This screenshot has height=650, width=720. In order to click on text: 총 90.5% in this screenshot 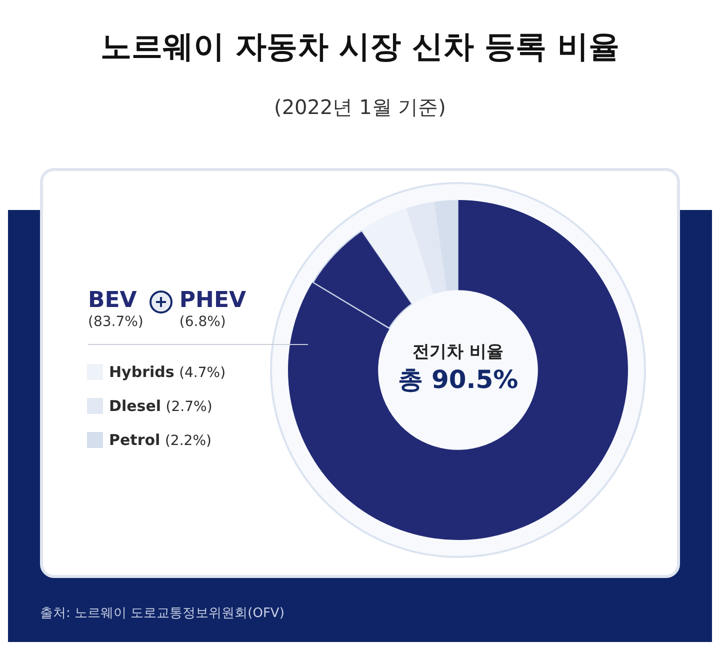, I will do `click(458, 380)`.